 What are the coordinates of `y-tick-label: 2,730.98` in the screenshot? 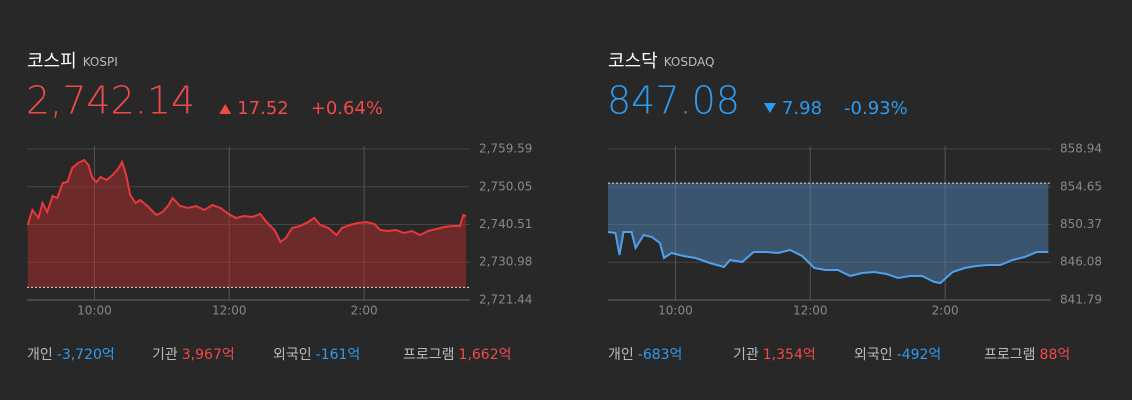 It's located at (505, 262).